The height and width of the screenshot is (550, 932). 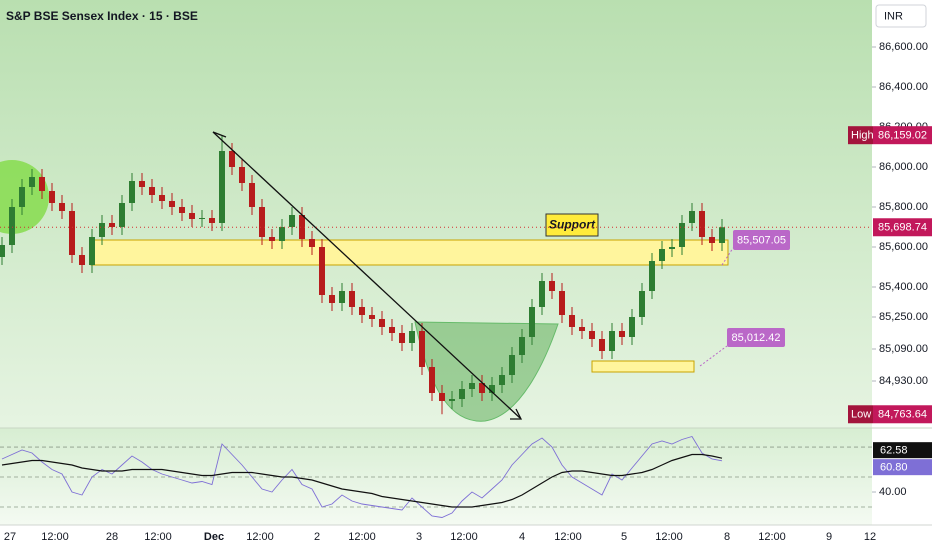 I want to click on x-tick-label: 9, so click(x=829, y=537).